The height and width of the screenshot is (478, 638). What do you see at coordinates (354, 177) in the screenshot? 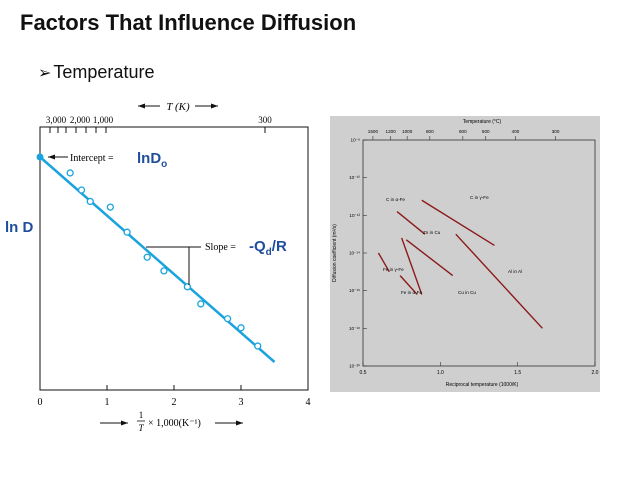
I see `right-y-tick-label: 10⁻¹⁰` at bounding box center [354, 177].